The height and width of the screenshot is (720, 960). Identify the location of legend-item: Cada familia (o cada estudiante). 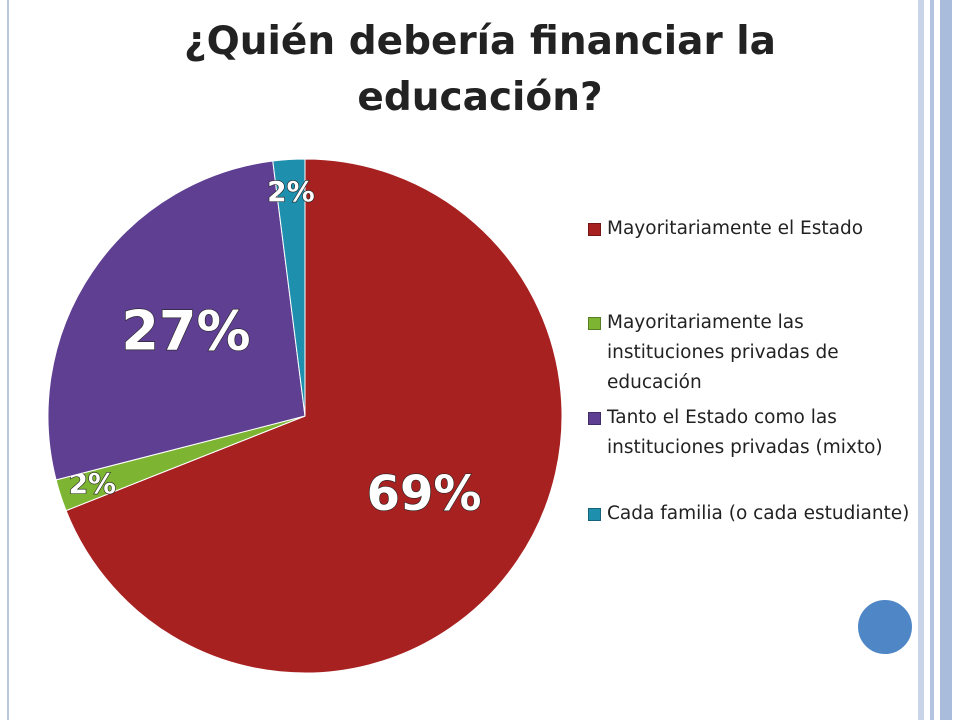
(752, 514).